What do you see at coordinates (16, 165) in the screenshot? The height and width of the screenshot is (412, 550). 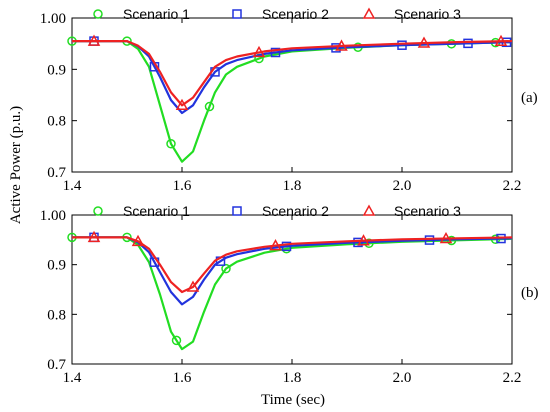 I see `y-axis-label: Active Power (p.u.)` at bounding box center [16, 165].